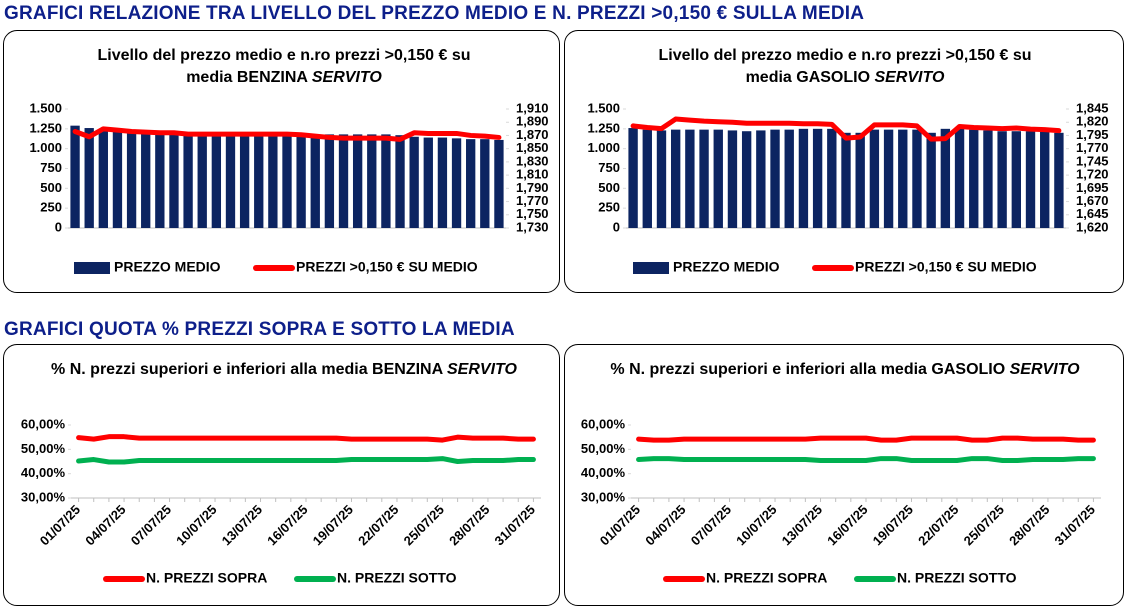 The image size is (1127, 608). I want to click on y-tick-label: 1.000, so click(45, 147).